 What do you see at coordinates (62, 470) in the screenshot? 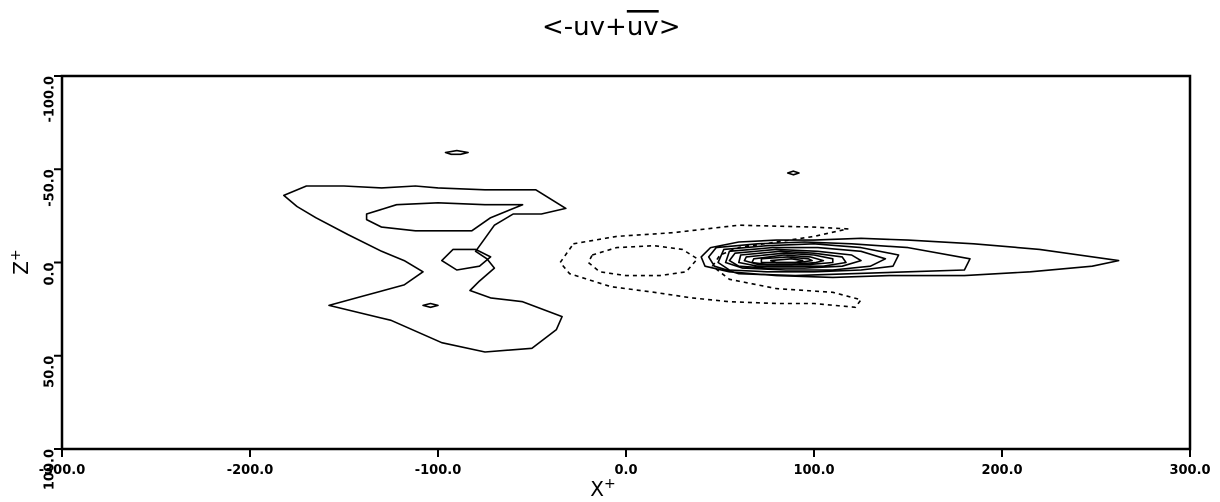
I see `x-tick-label: -300.0` at bounding box center [62, 470].